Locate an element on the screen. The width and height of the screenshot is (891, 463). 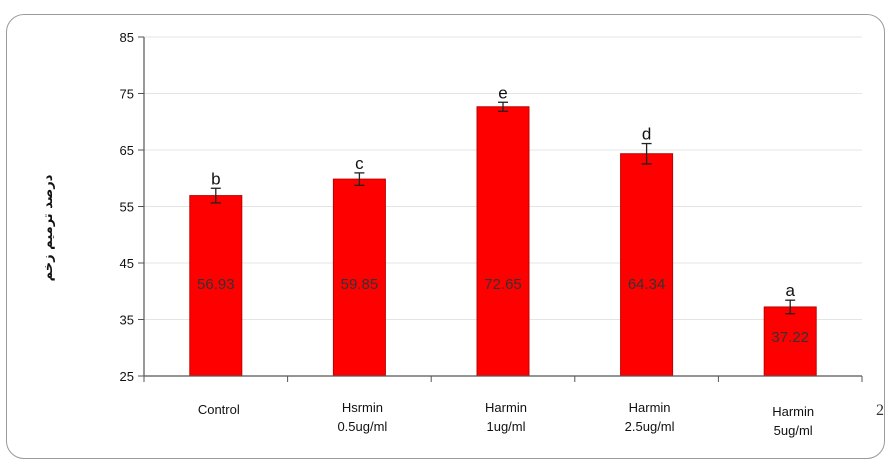
category-label-line: 2.5ug/ml is located at coordinates (650, 426).